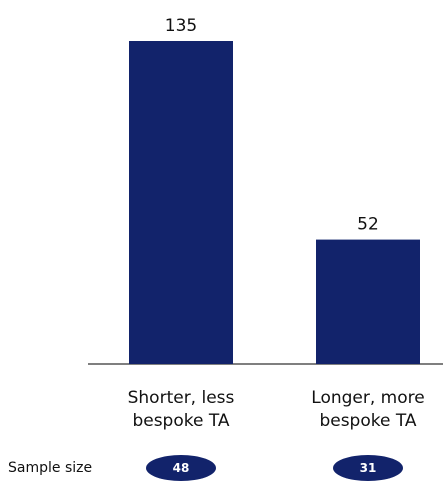 The width and height of the screenshot is (443, 485). Describe the element at coordinates (180, 421) in the screenshot. I see `category-label-1-line-2: bespoke TA` at that location.